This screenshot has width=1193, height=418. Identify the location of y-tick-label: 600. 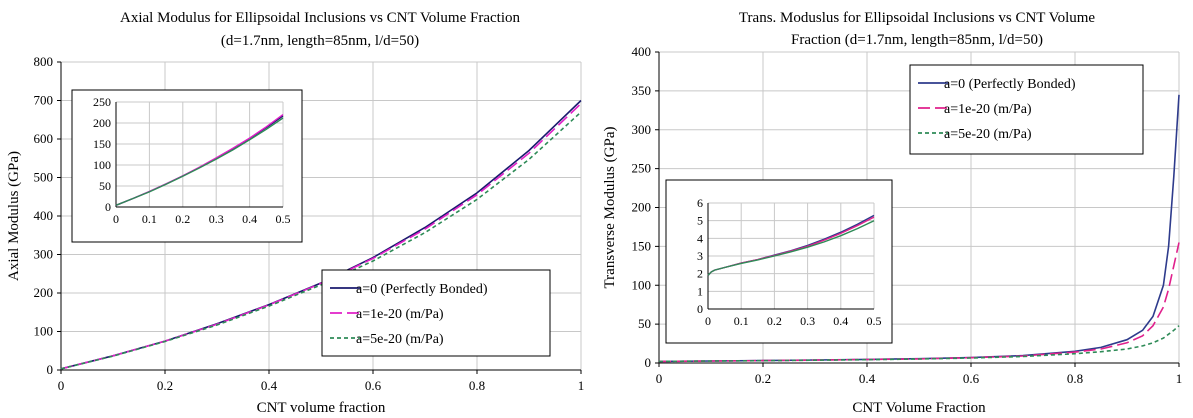
(44, 138).